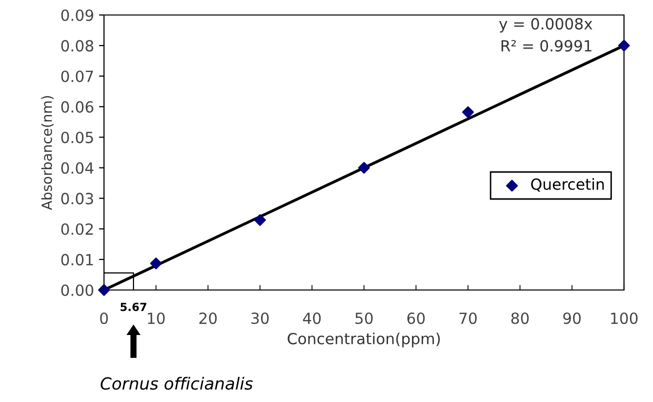 The height and width of the screenshot is (402, 653). I want to click on y-tick-label: 0.01, so click(77, 260).